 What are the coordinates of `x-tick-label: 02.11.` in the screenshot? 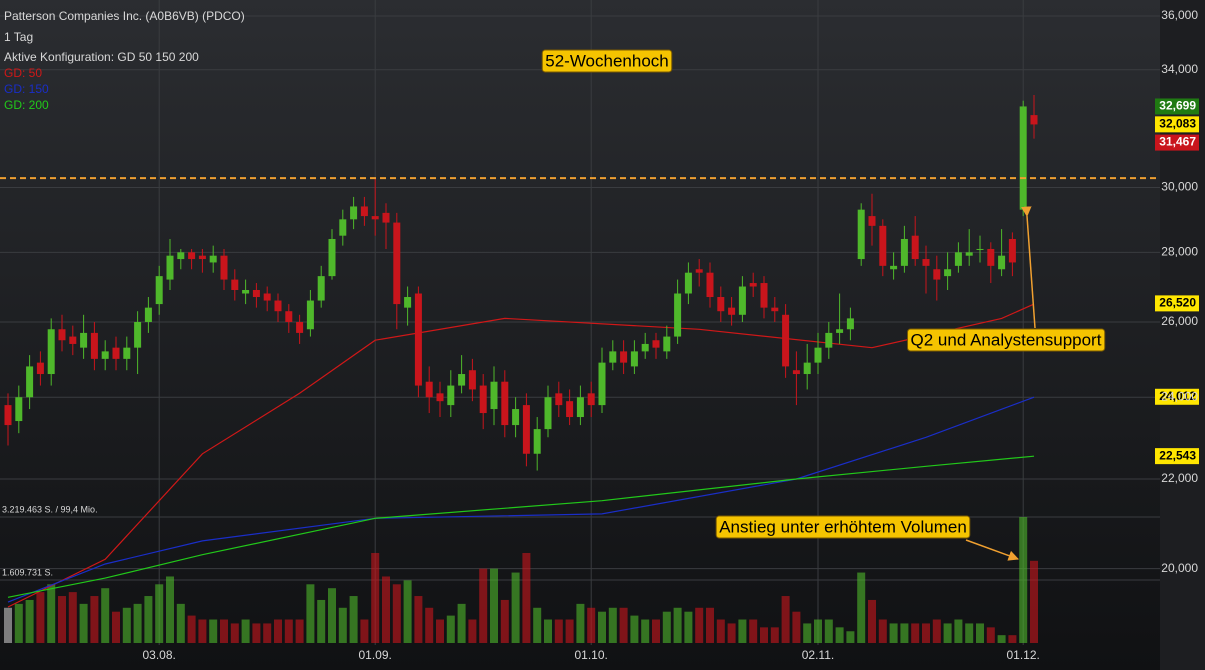 It's located at (818, 655).